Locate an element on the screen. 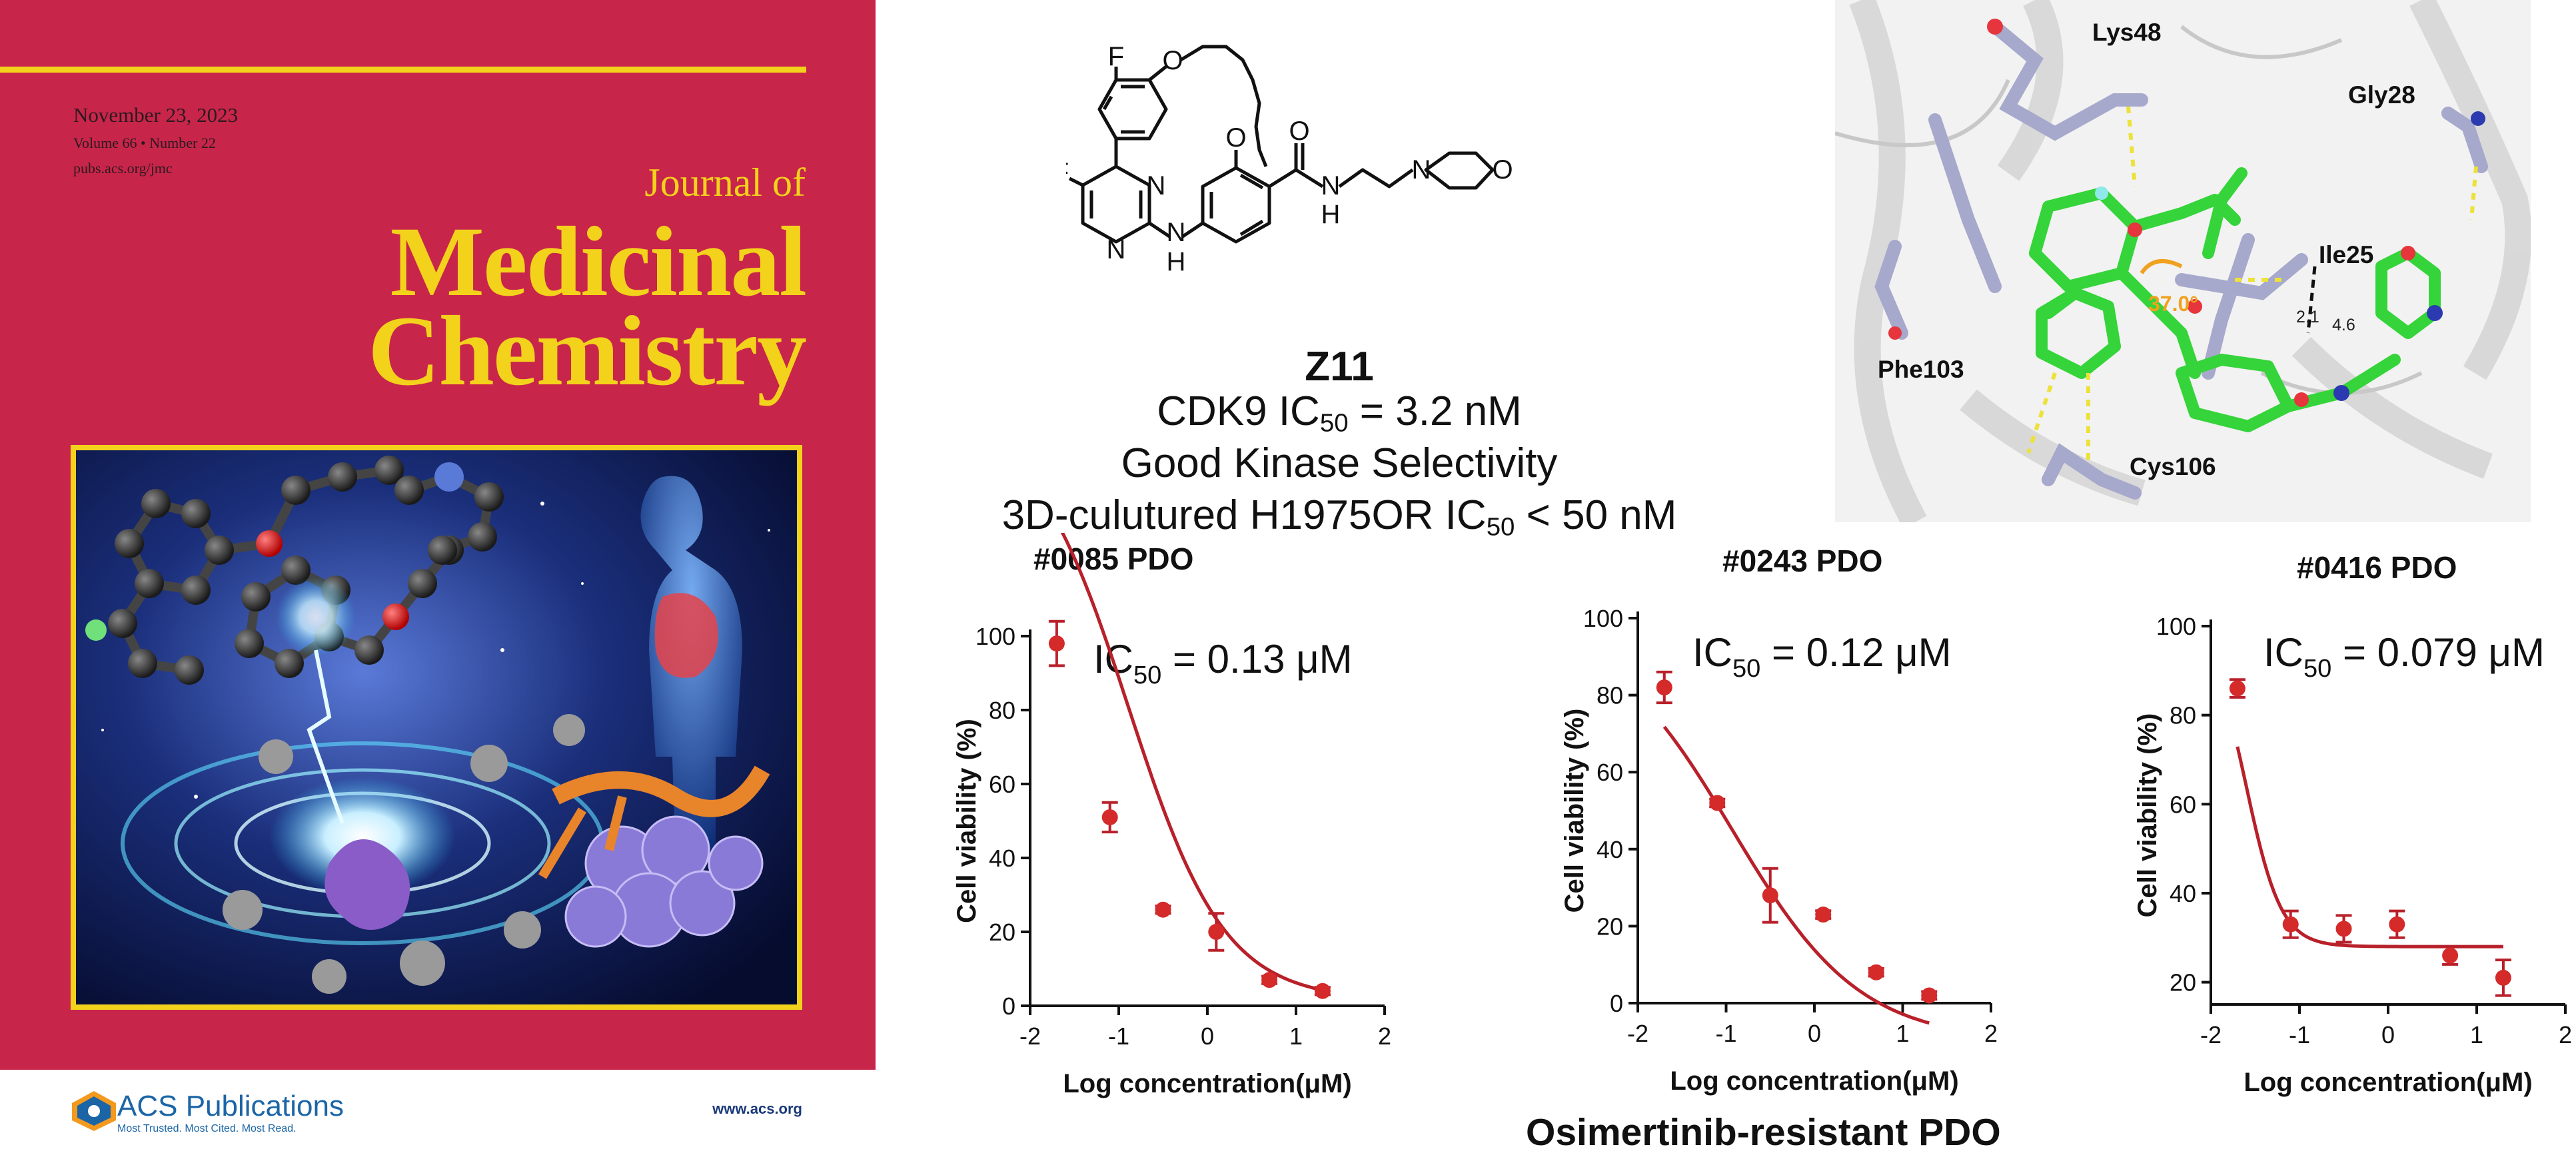 This screenshot has height=1163, width=2576. chart-title: #0416 PDO is located at coordinates (2377, 567).